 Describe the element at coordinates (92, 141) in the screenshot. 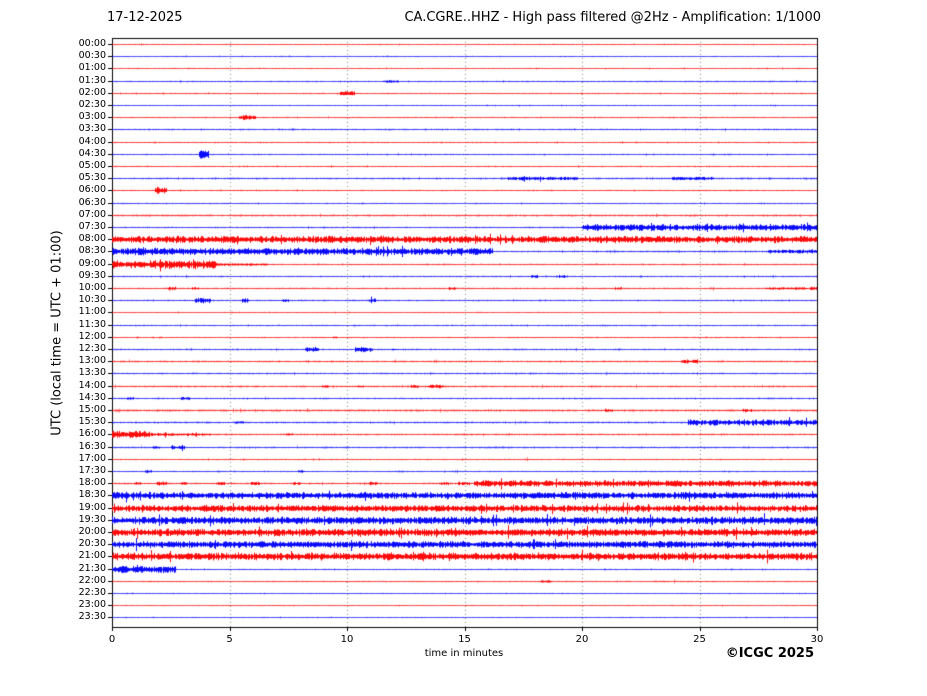

I see `y-tick-label: 04:00` at that location.